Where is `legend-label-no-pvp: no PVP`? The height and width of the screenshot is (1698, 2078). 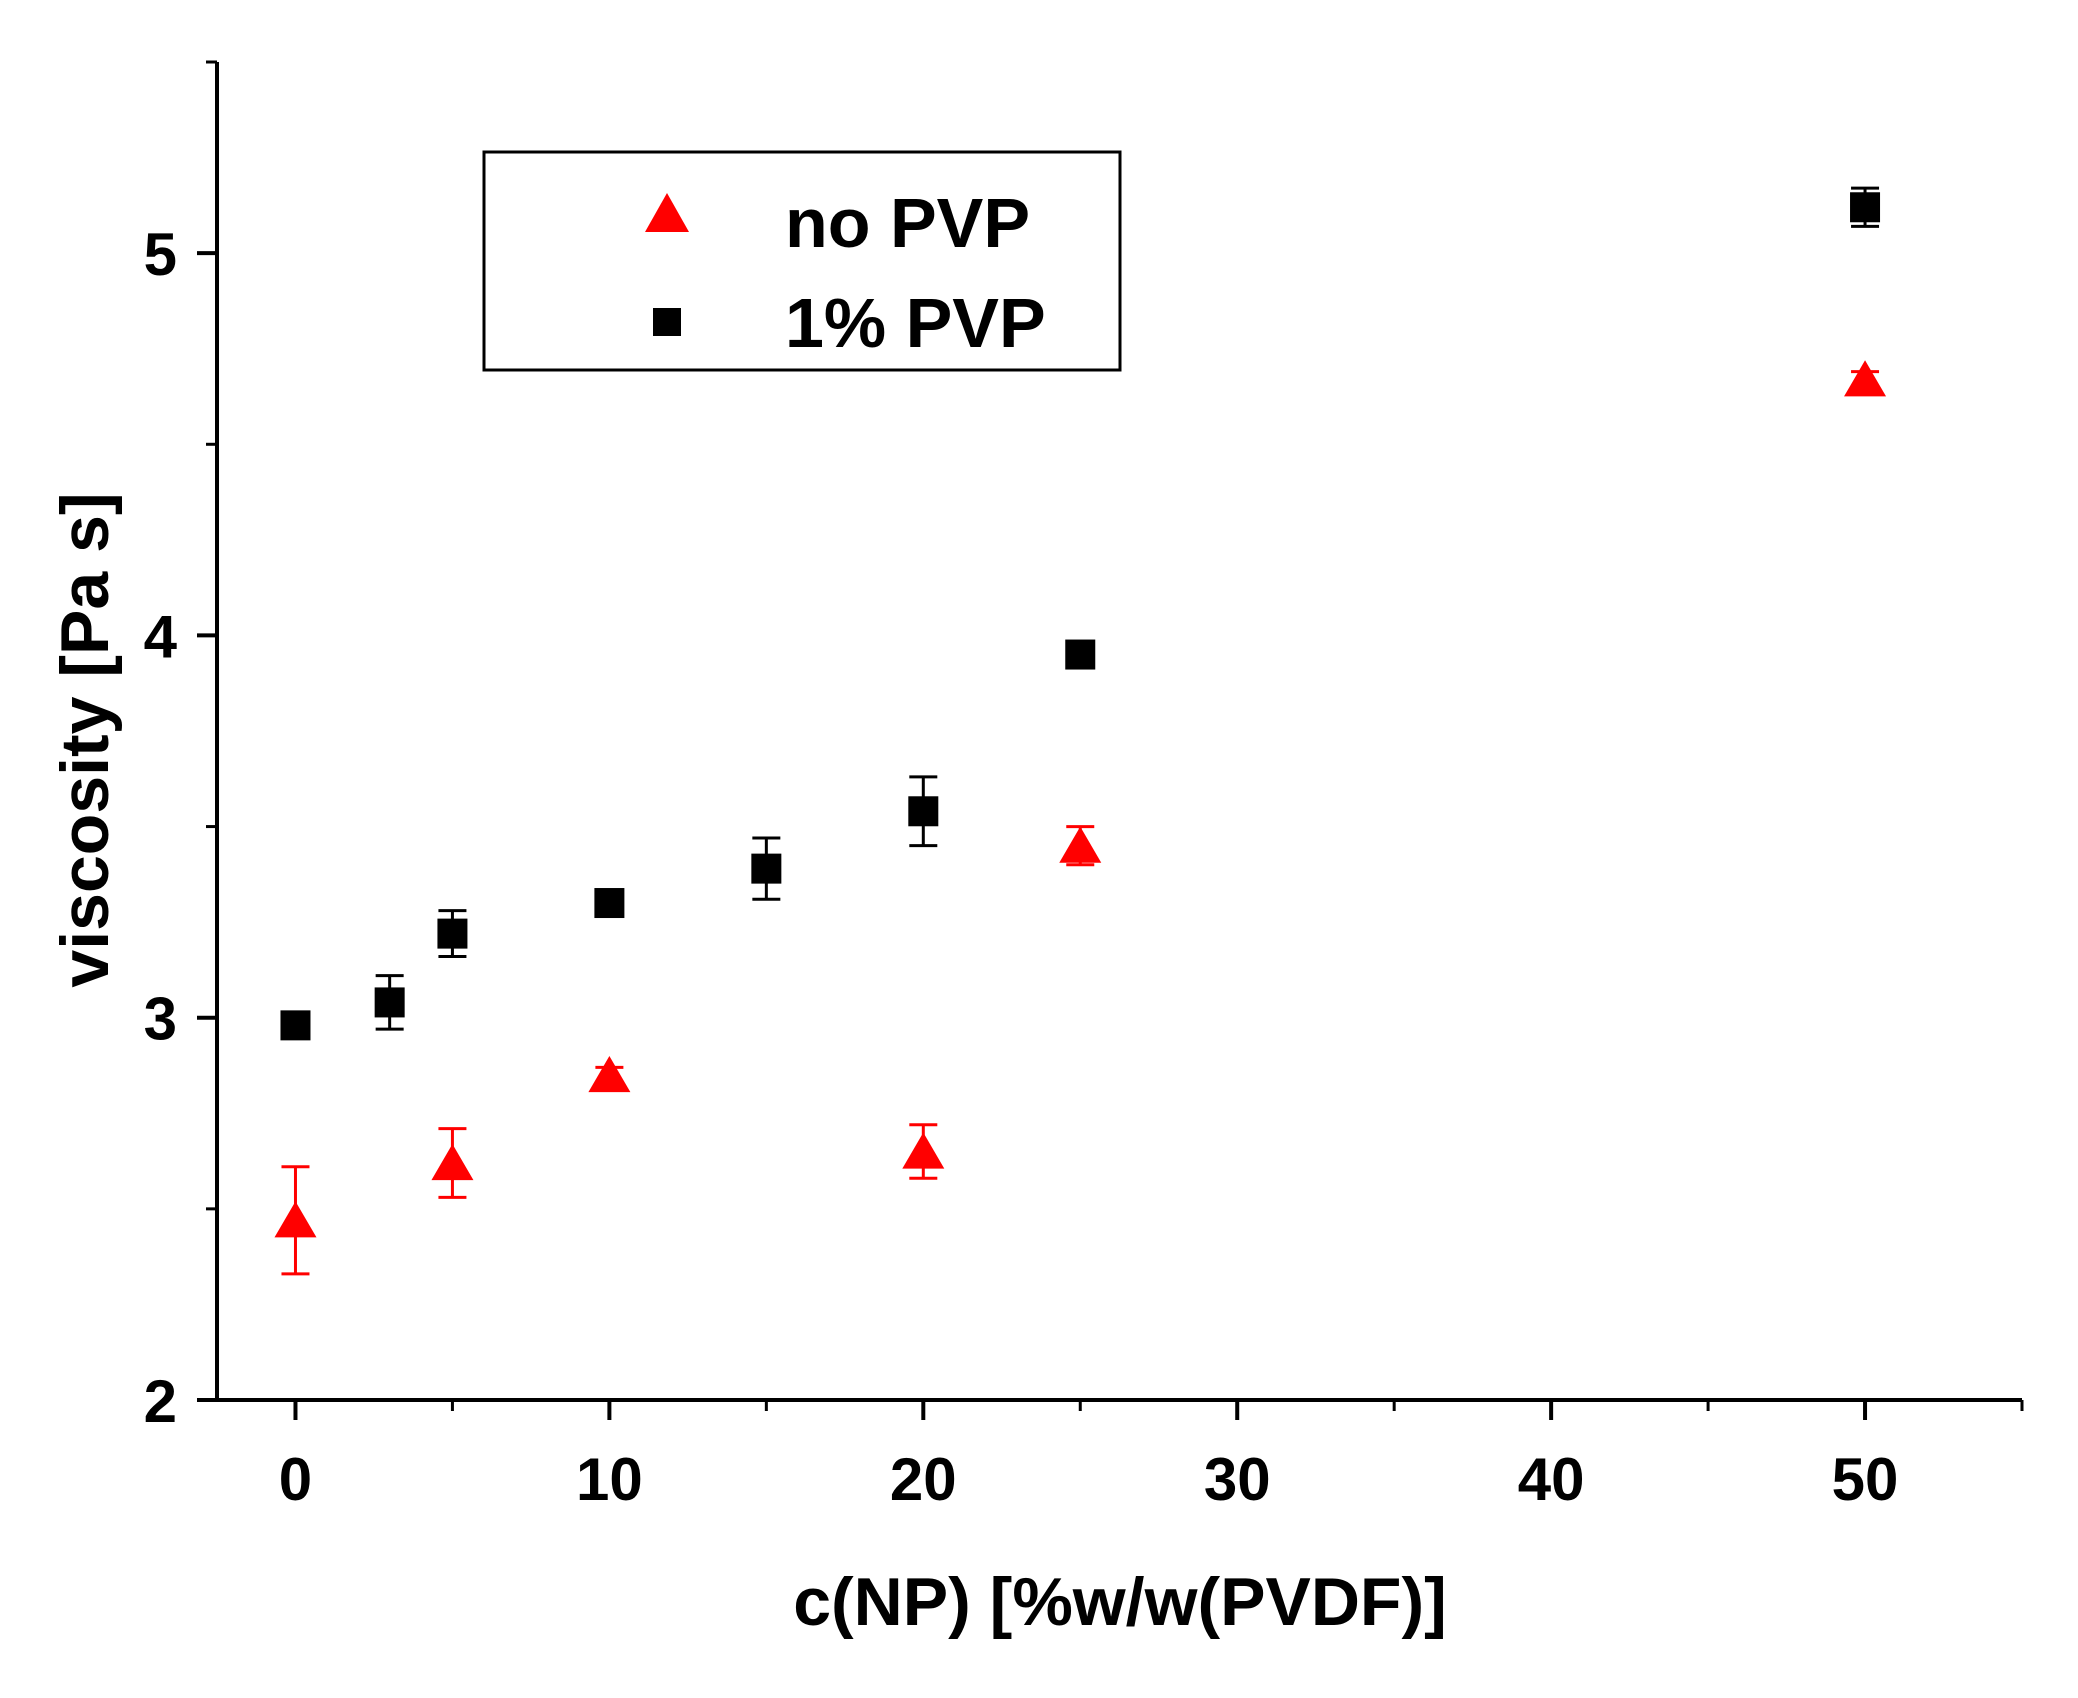 legend-label-no-pvp: no PVP is located at coordinates (907, 223).